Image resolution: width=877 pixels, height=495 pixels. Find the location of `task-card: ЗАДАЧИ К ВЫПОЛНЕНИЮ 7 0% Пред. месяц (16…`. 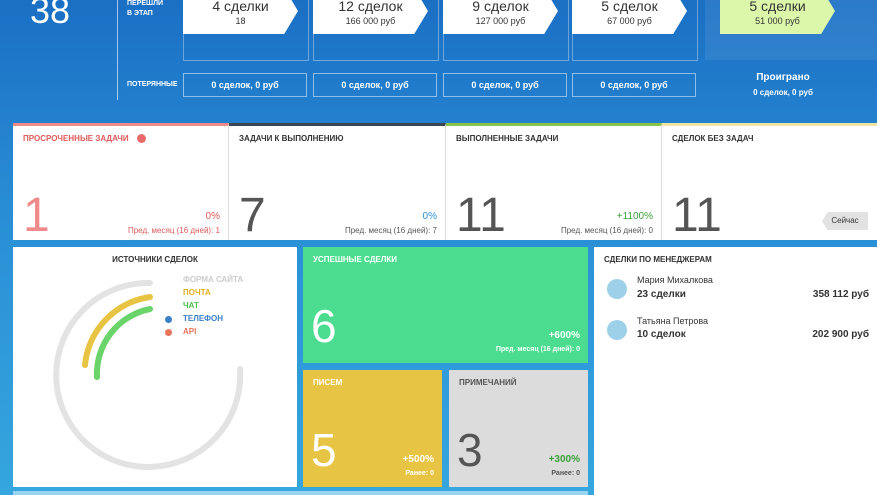

task-card: ЗАДАЧИ К ВЫПОЛНЕНИЮ 7 0% Пред. месяц (16… is located at coordinates (337, 182).